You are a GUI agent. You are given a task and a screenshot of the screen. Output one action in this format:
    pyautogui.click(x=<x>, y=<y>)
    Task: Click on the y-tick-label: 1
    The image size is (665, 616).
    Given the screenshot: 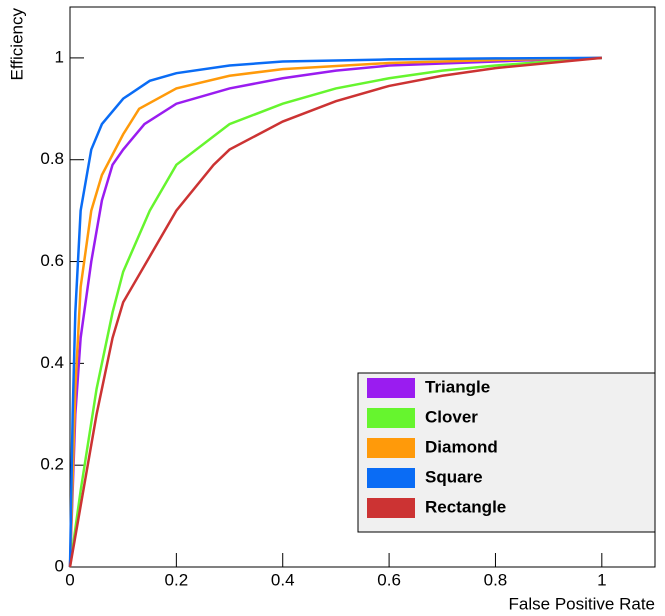 What is the action you would take?
    pyautogui.click(x=59, y=56)
    